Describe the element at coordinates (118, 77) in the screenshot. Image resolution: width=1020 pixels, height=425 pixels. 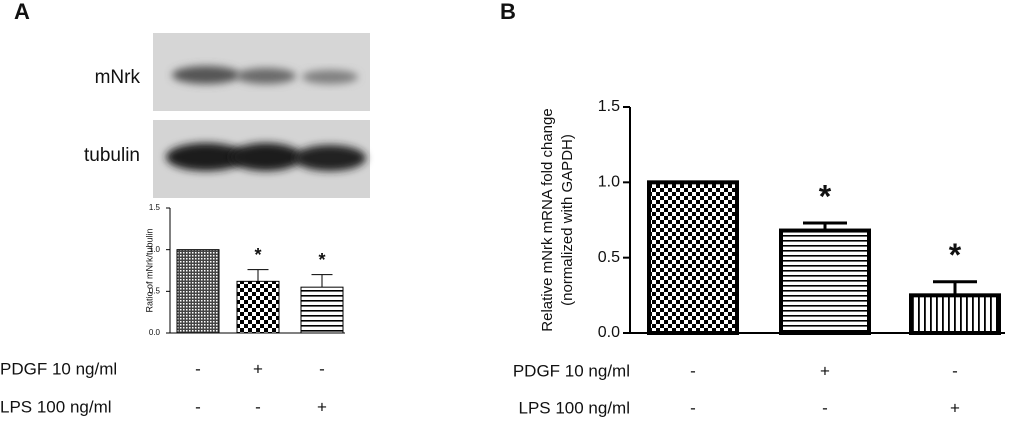
I see `blot-label: mNrk` at that location.